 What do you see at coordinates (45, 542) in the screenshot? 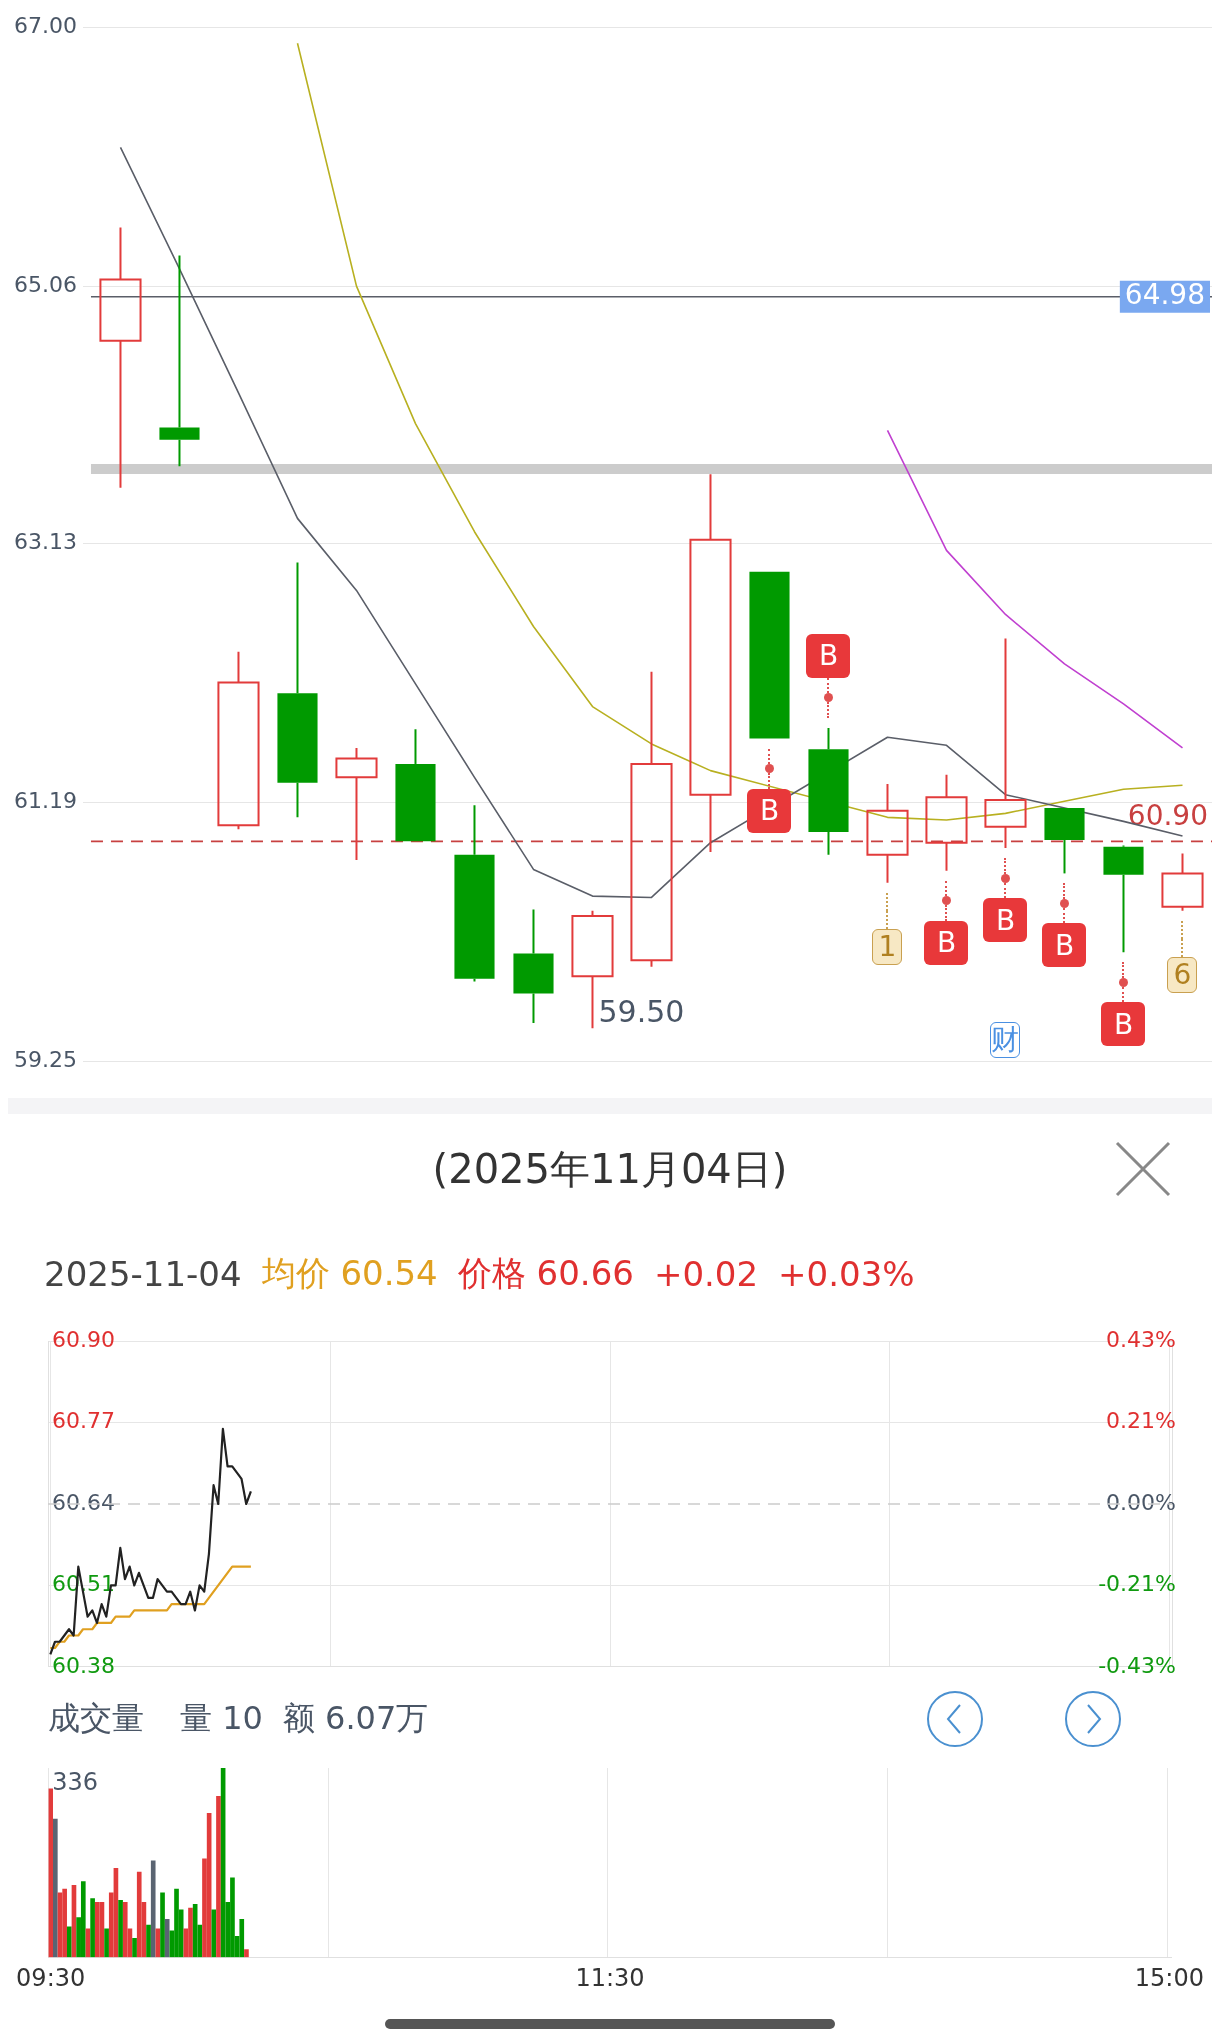
I see `y-tick-label: 63.13` at bounding box center [45, 542].